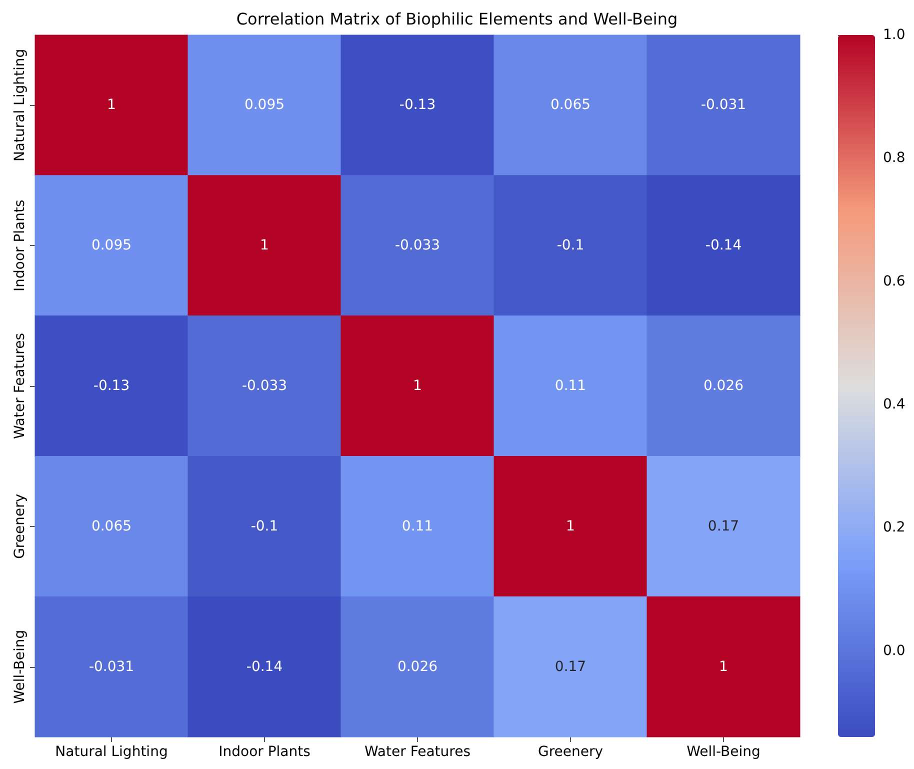  I want to click on color-bar-label: 0.0, so click(894, 650).